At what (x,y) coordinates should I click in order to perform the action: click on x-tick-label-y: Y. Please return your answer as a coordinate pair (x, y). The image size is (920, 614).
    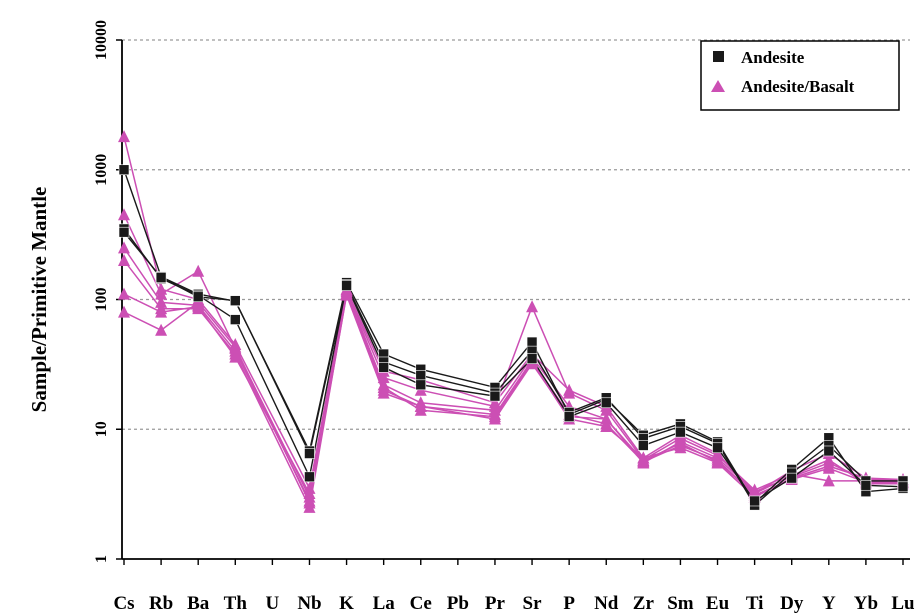
    Looking at the image, I should click on (829, 603).